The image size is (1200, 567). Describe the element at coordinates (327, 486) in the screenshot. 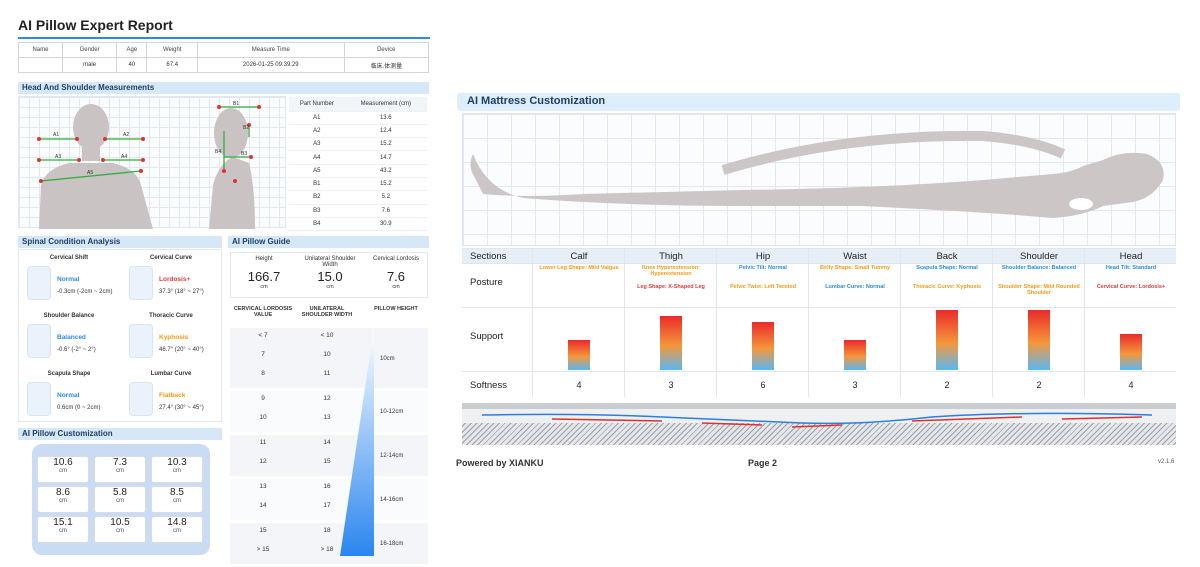

I see `shoulder-width-value: 16` at that location.